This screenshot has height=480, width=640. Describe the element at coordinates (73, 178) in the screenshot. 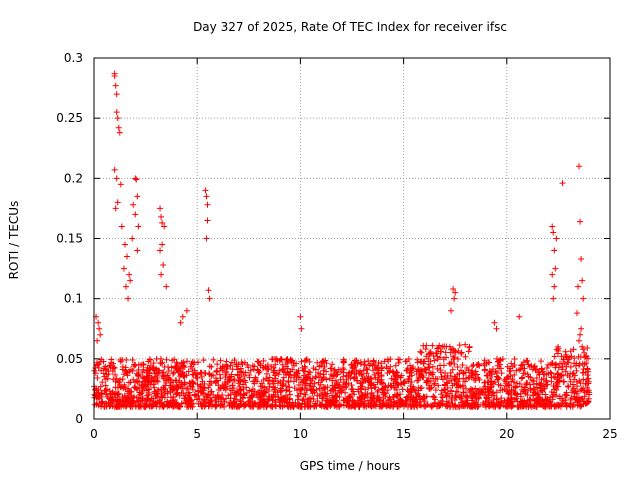

I see `y-tick-label: 0.2` at that location.